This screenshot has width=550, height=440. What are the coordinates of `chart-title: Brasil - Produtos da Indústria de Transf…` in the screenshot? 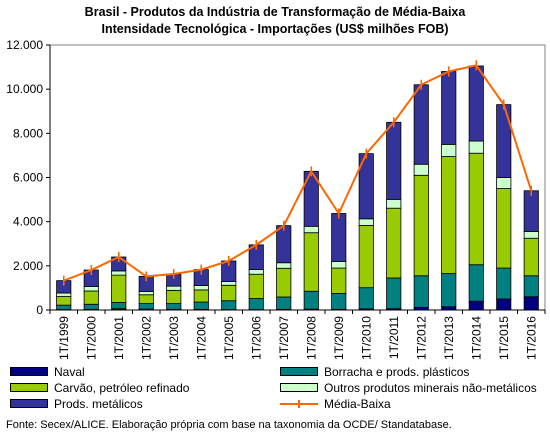 It's located at (275, 12).